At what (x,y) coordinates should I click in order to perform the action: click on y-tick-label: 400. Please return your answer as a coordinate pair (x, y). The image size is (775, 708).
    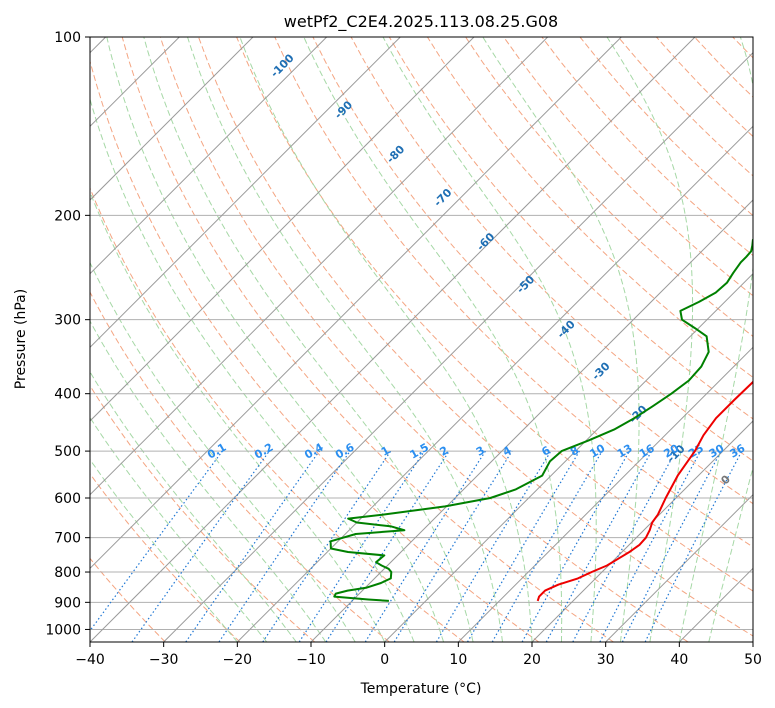
    Looking at the image, I should click on (67, 395).